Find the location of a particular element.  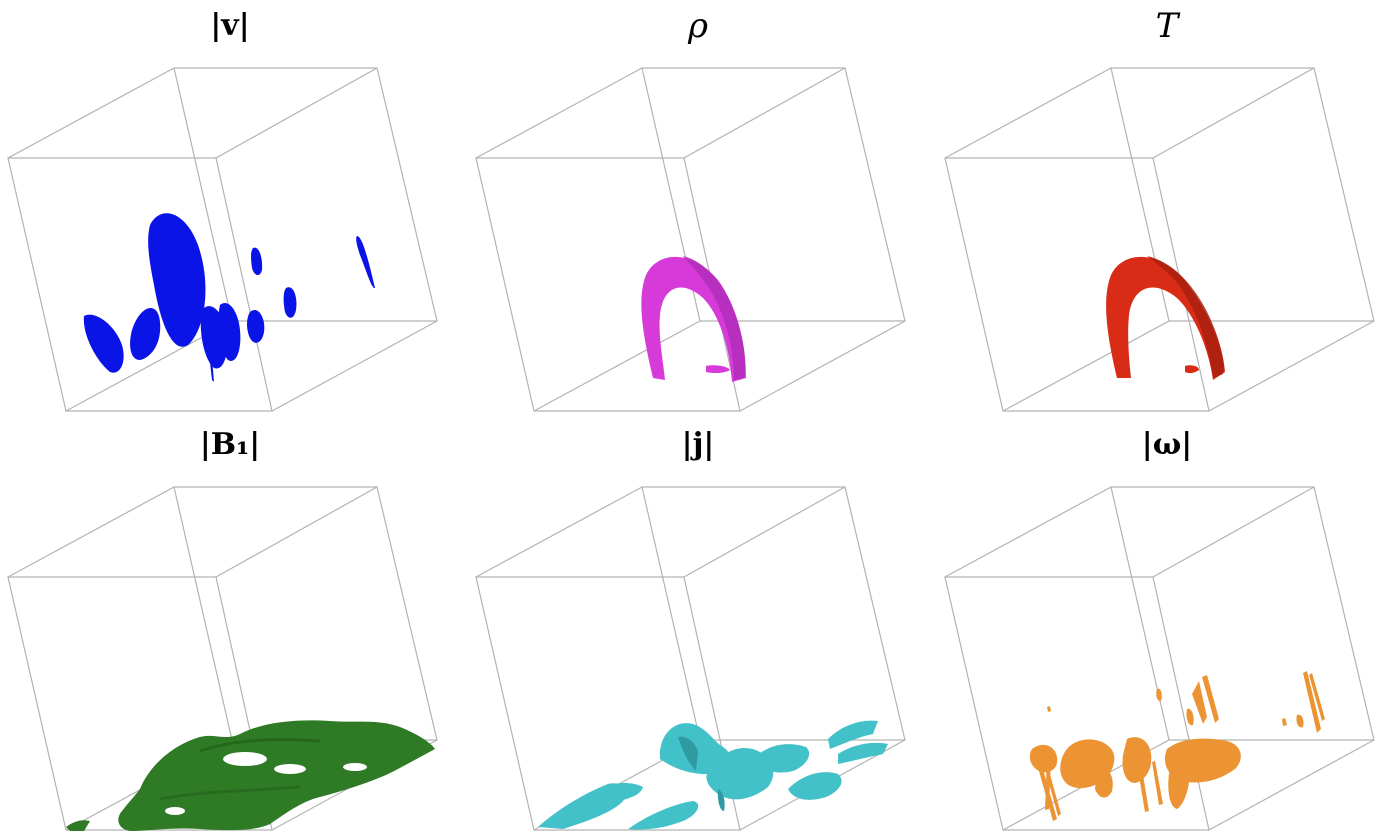

cube-vorticity is located at coordinates (1159, 658).